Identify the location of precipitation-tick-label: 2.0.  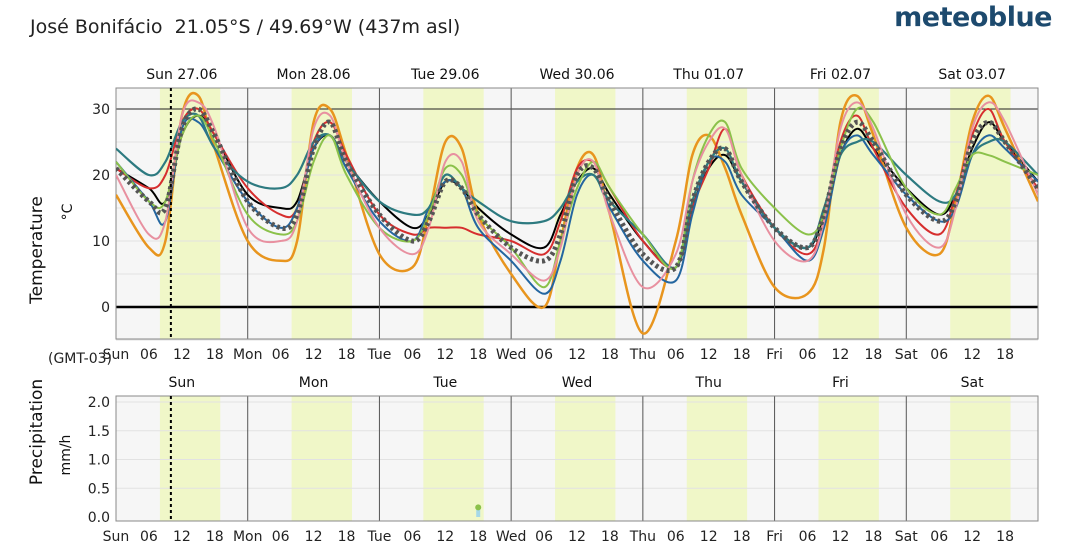
(99, 403).